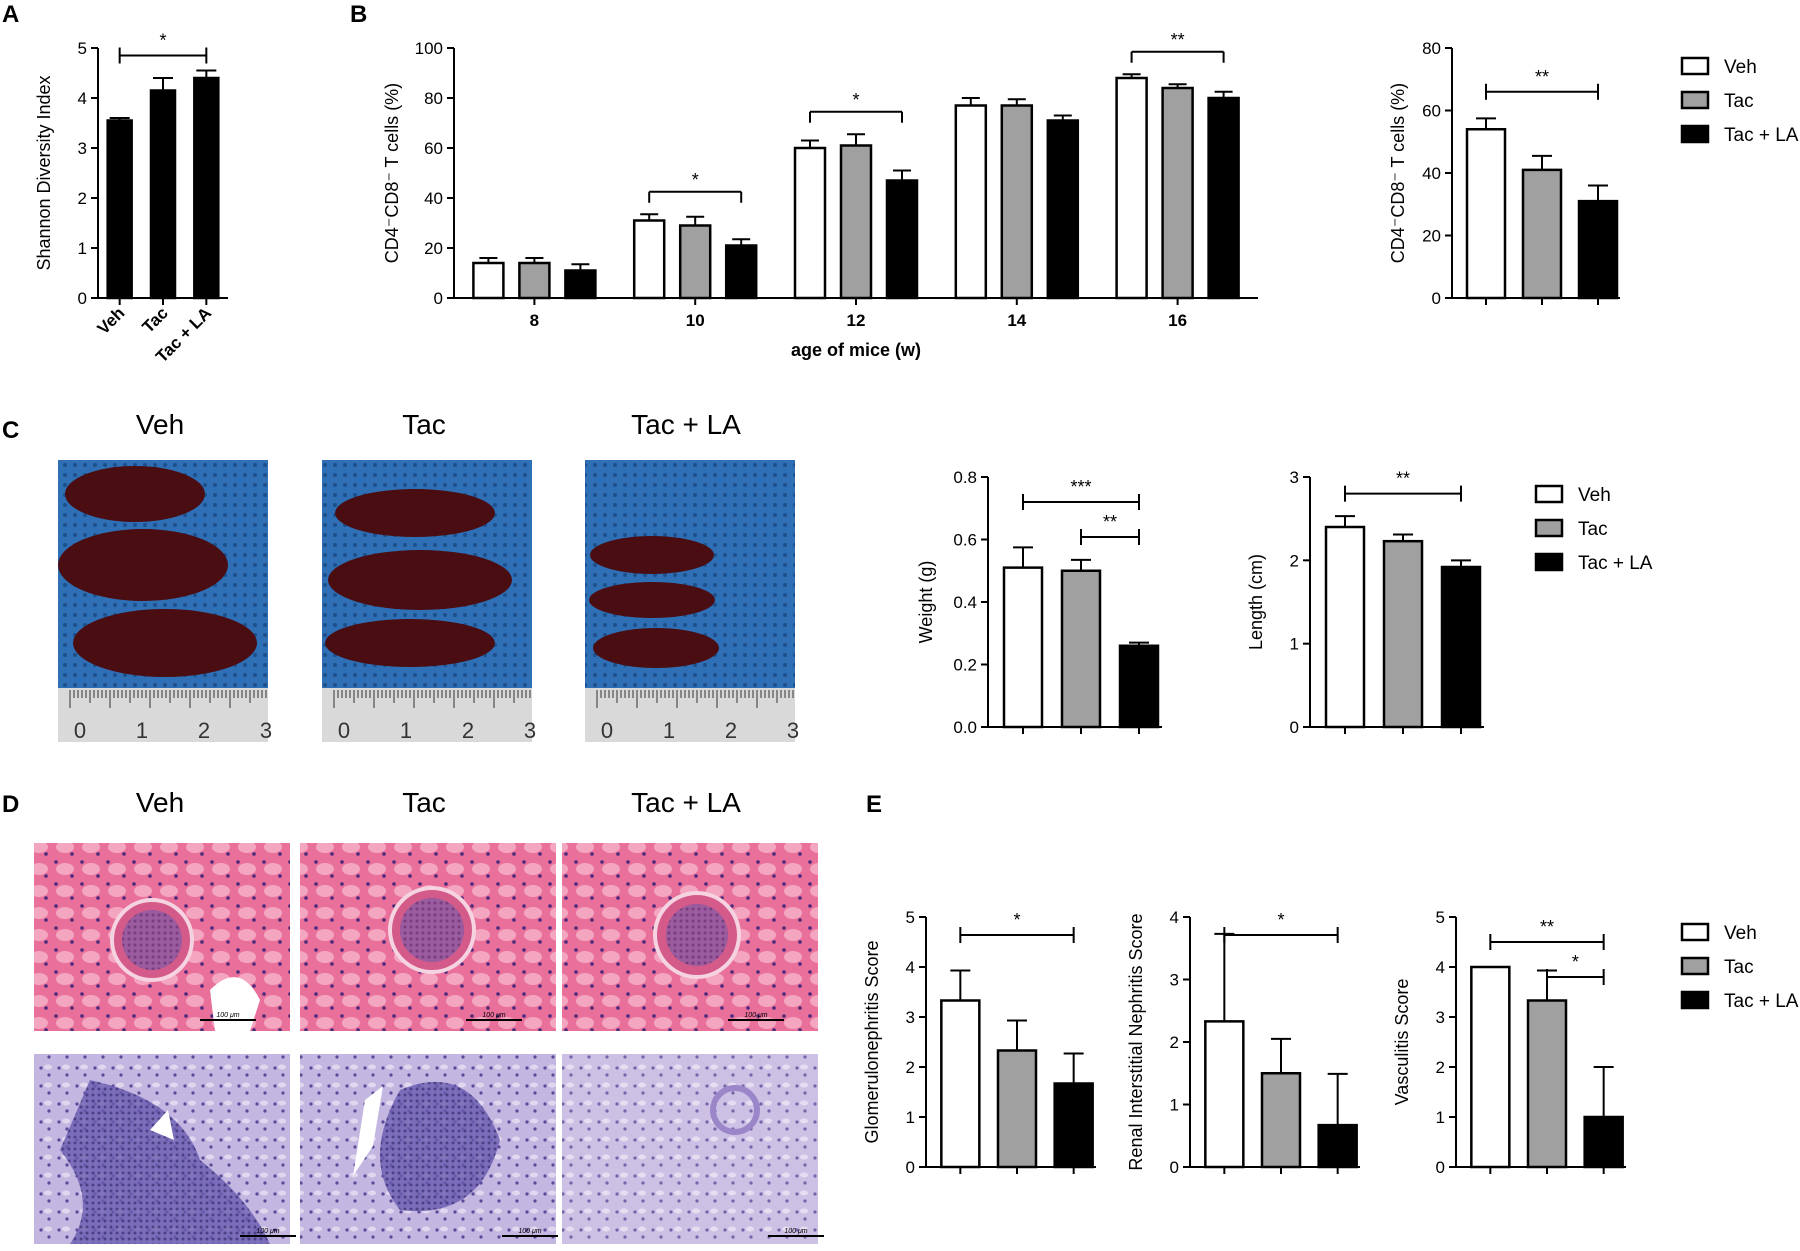  What do you see at coordinates (1243, 1042) in the screenshot?
I see `chart-interstitial-nephritis: 0 1 2 3 4 Renal Interstitial Nephritis Score *` at bounding box center [1243, 1042].